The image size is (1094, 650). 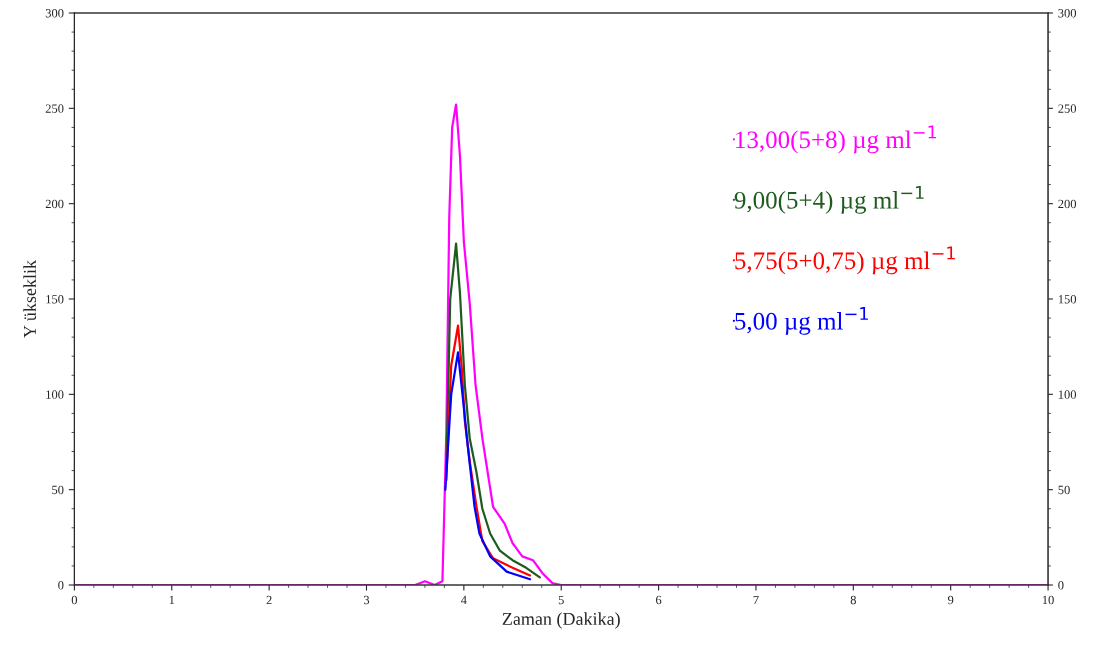 I want to click on y-tick-label: 300, so click(x=54, y=13).